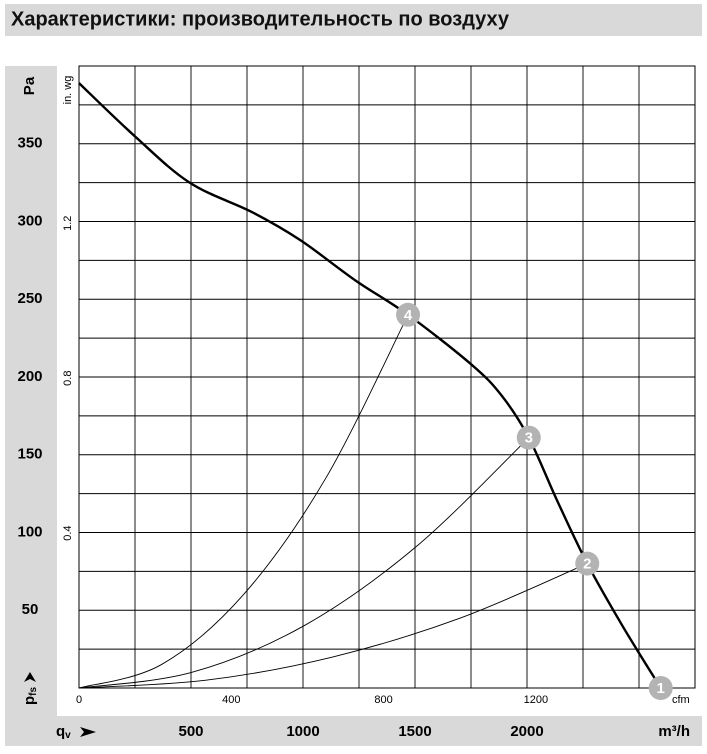  Describe the element at coordinates (353, 731) in the screenshot. I see `x-axis-band` at that location.